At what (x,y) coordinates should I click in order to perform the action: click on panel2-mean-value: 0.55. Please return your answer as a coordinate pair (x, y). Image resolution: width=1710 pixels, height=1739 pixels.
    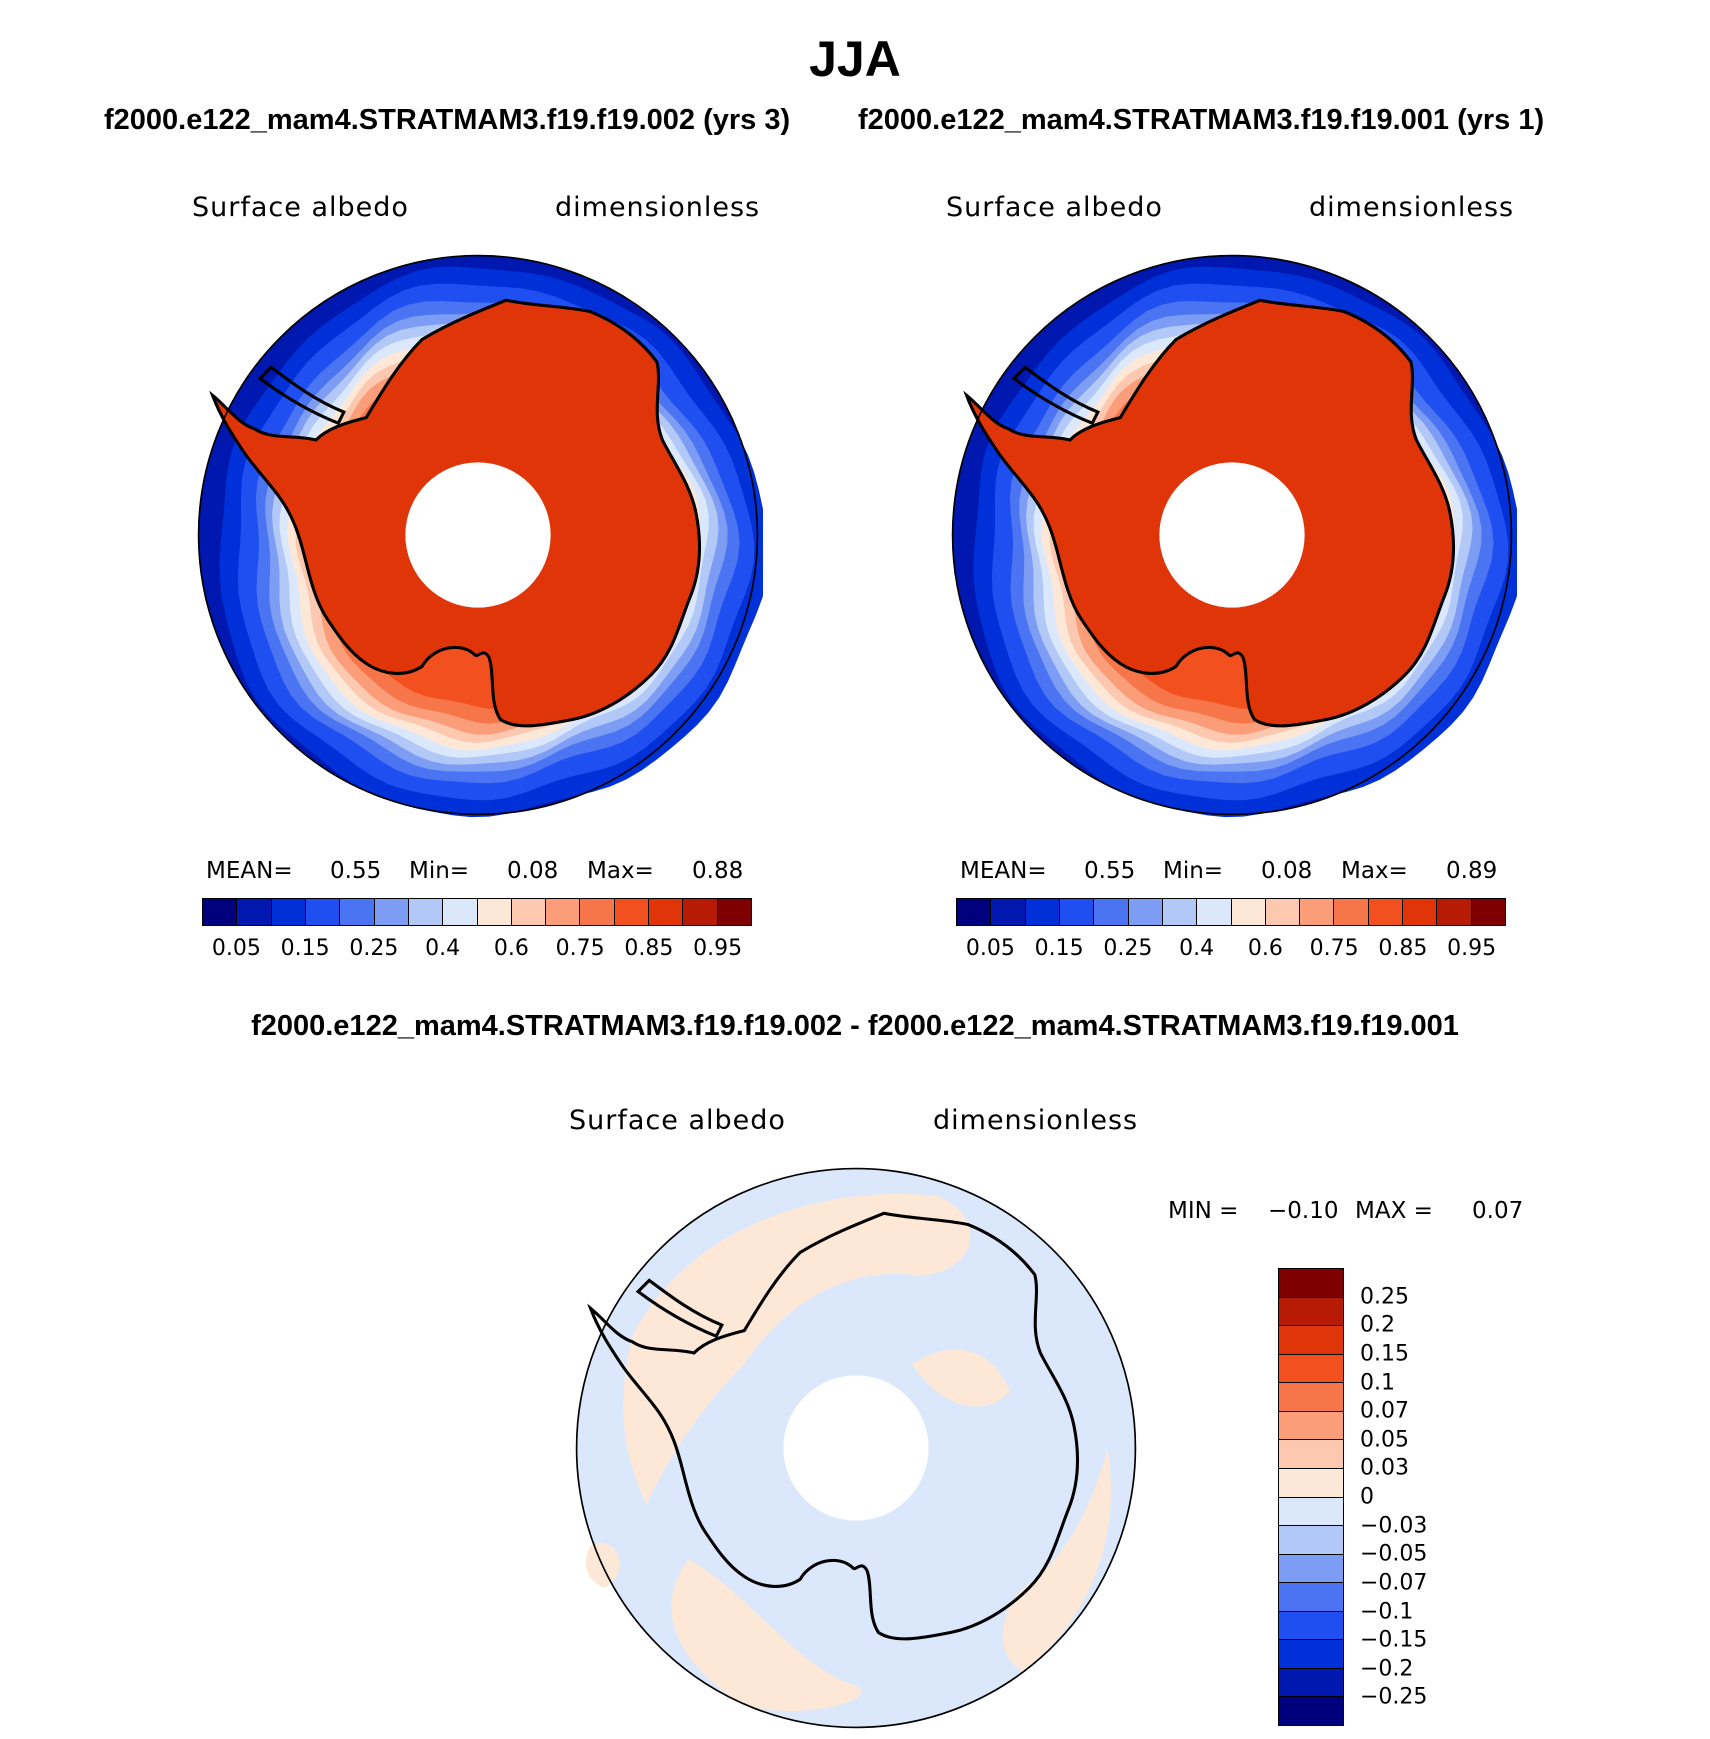
    Looking at the image, I should click on (1110, 871).